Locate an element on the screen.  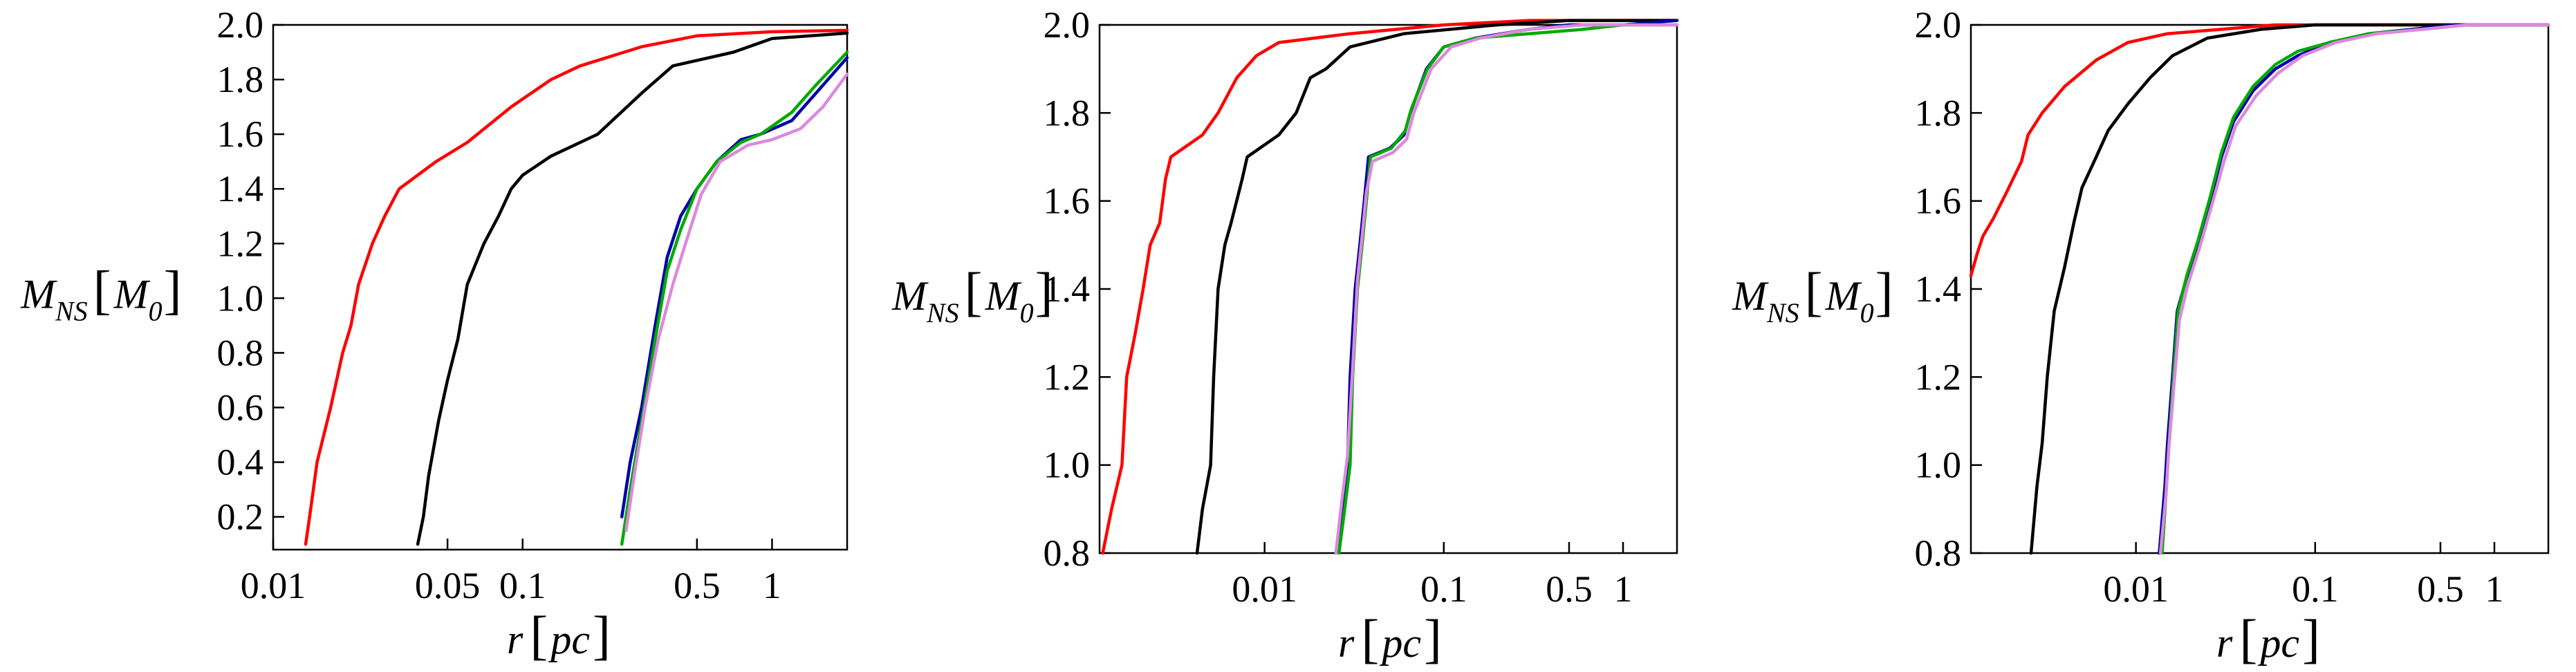
y-tick-label: 0.6 is located at coordinates (241, 407).